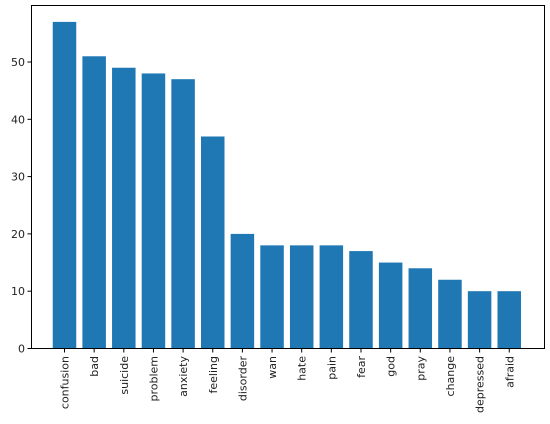 The width and height of the screenshot is (550, 424). Describe the element at coordinates (242, 291) in the screenshot. I see `bar-disorder` at that location.